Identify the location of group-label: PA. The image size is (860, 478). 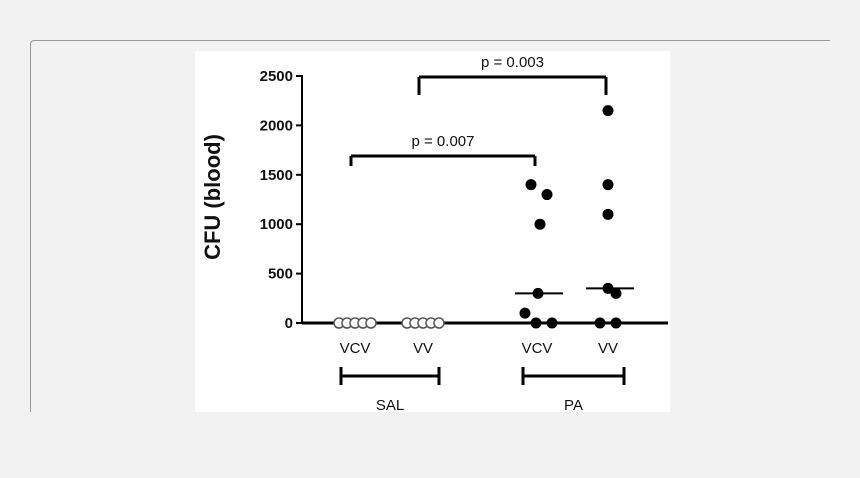
(573, 405).